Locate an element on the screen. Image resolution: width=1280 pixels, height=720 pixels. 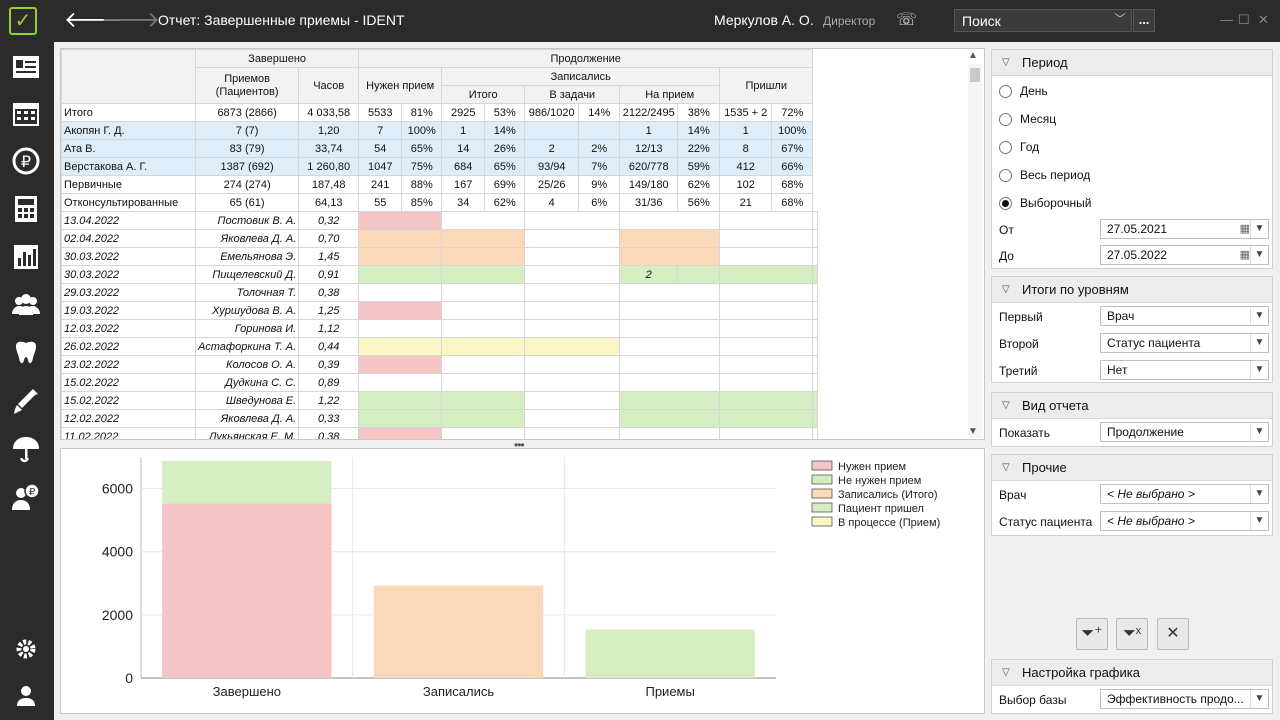
splitter-handle: ••• is located at coordinates (519, 445).